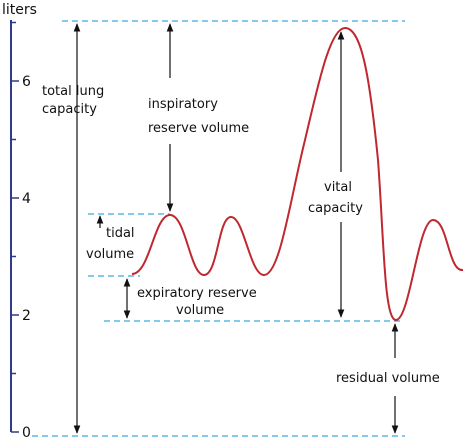 This screenshot has width=474, height=443. Describe the element at coordinates (198, 116) in the screenshot. I see `label-inspiratory-reserve-volume: inspiratory reserve volume` at that location.